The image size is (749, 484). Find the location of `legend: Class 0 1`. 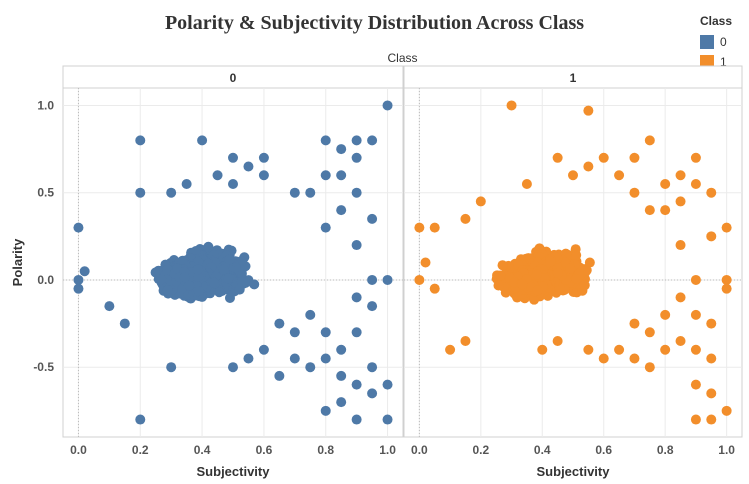

legend: Class 0 1 is located at coordinates (716, 43).